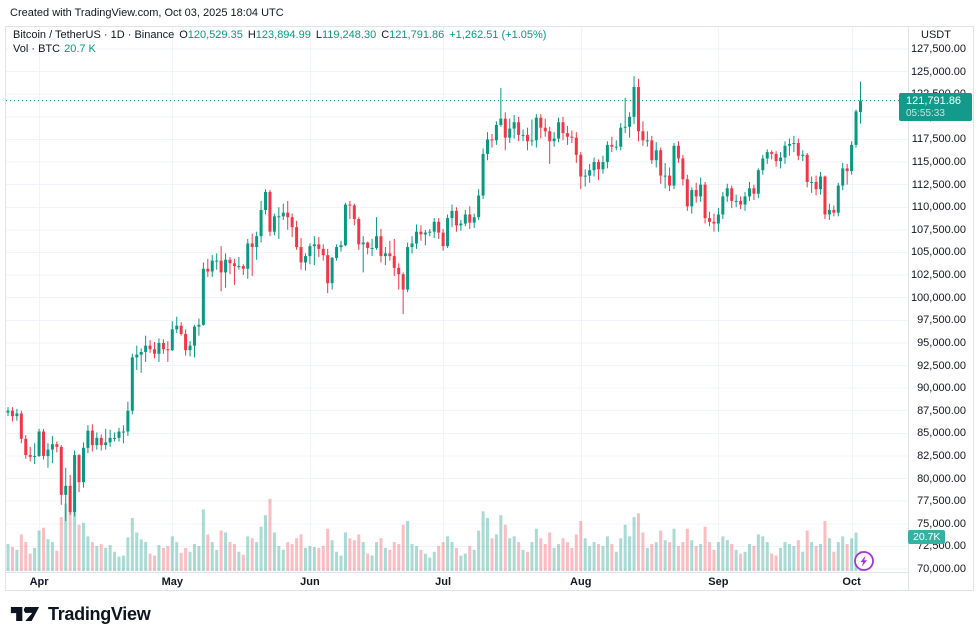  Describe the element at coordinates (941, 388) in the screenshot. I see `price-tick-label: 90,000.00` at that location.